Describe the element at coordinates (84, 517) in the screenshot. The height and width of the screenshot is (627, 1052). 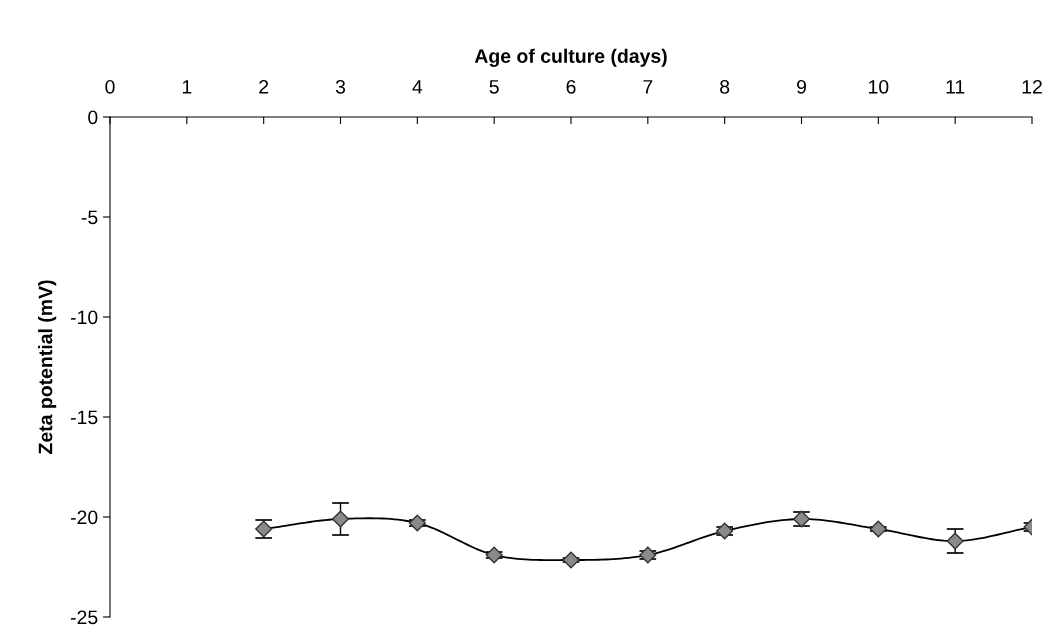
I see `y-tick-label: -20` at that location.